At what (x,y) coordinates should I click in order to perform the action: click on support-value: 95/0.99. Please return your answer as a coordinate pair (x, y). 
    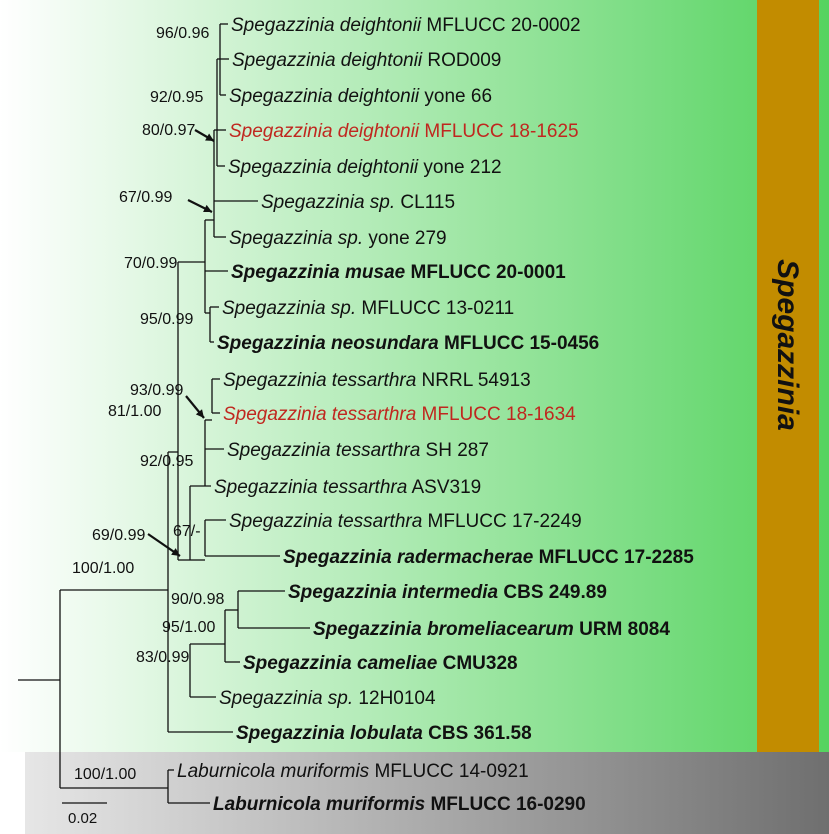
    Looking at the image, I should click on (166, 319).